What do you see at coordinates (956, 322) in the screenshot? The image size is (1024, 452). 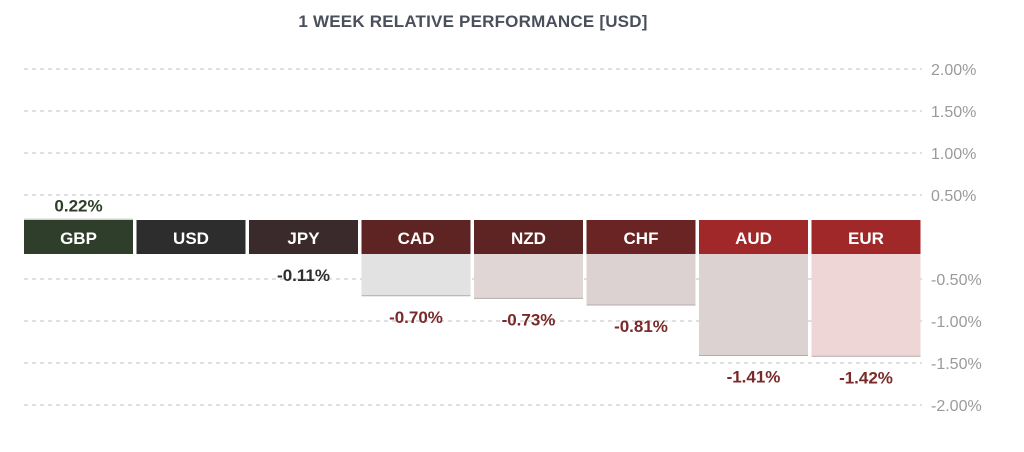 I see `y-tick-label: -1.00%` at bounding box center [956, 322].